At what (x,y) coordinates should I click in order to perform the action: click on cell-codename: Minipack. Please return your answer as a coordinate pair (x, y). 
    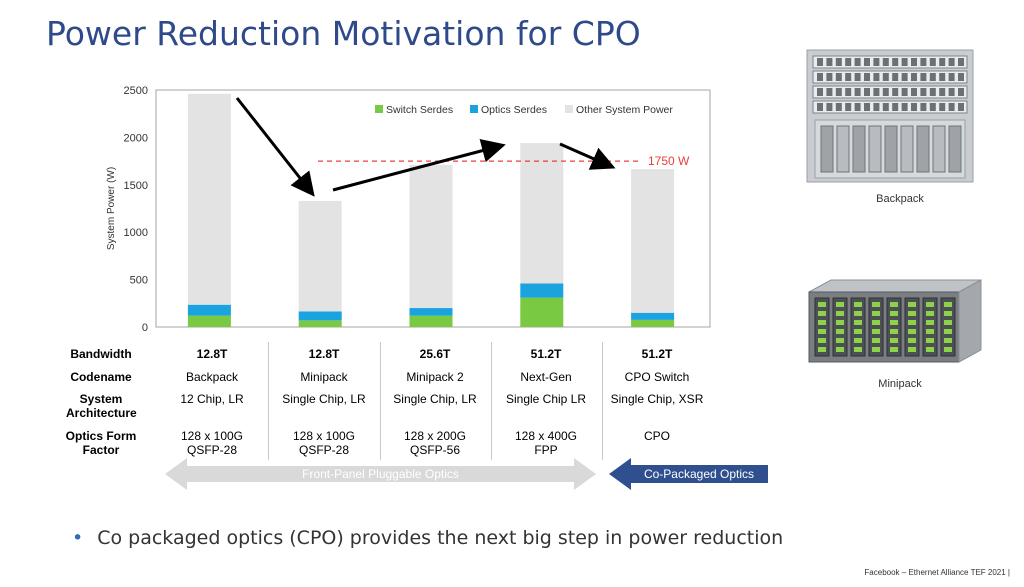
    Looking at the image, I should click on (324, 377).